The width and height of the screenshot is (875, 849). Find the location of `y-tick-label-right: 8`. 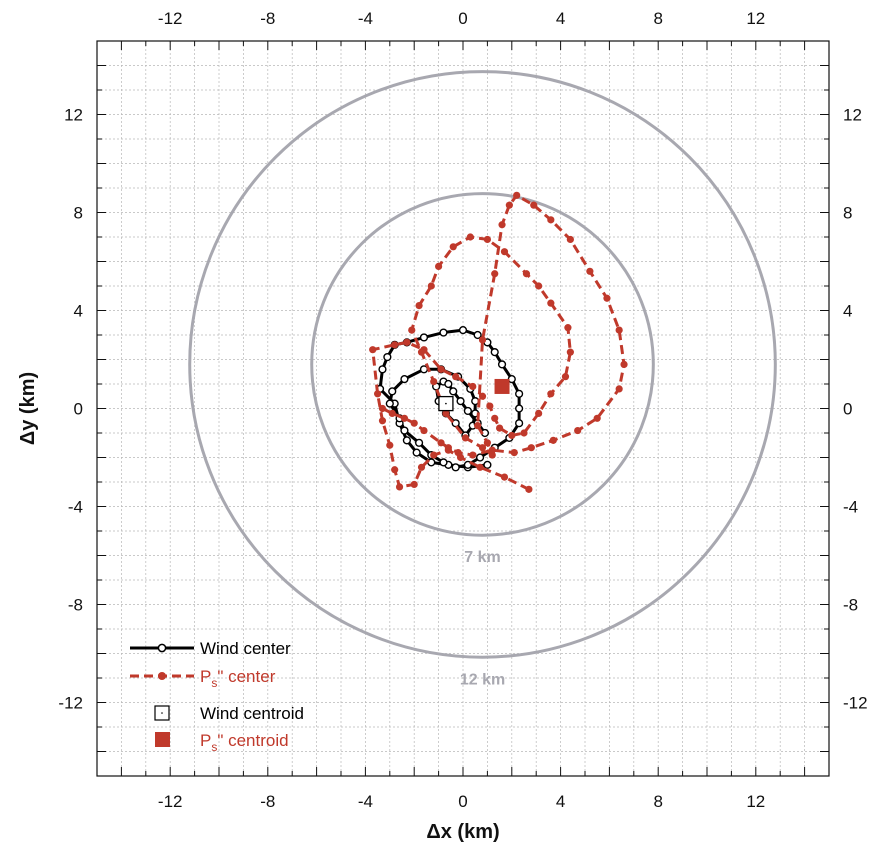

y-tick-label-right: 8 is located at coordinates (847, 213).